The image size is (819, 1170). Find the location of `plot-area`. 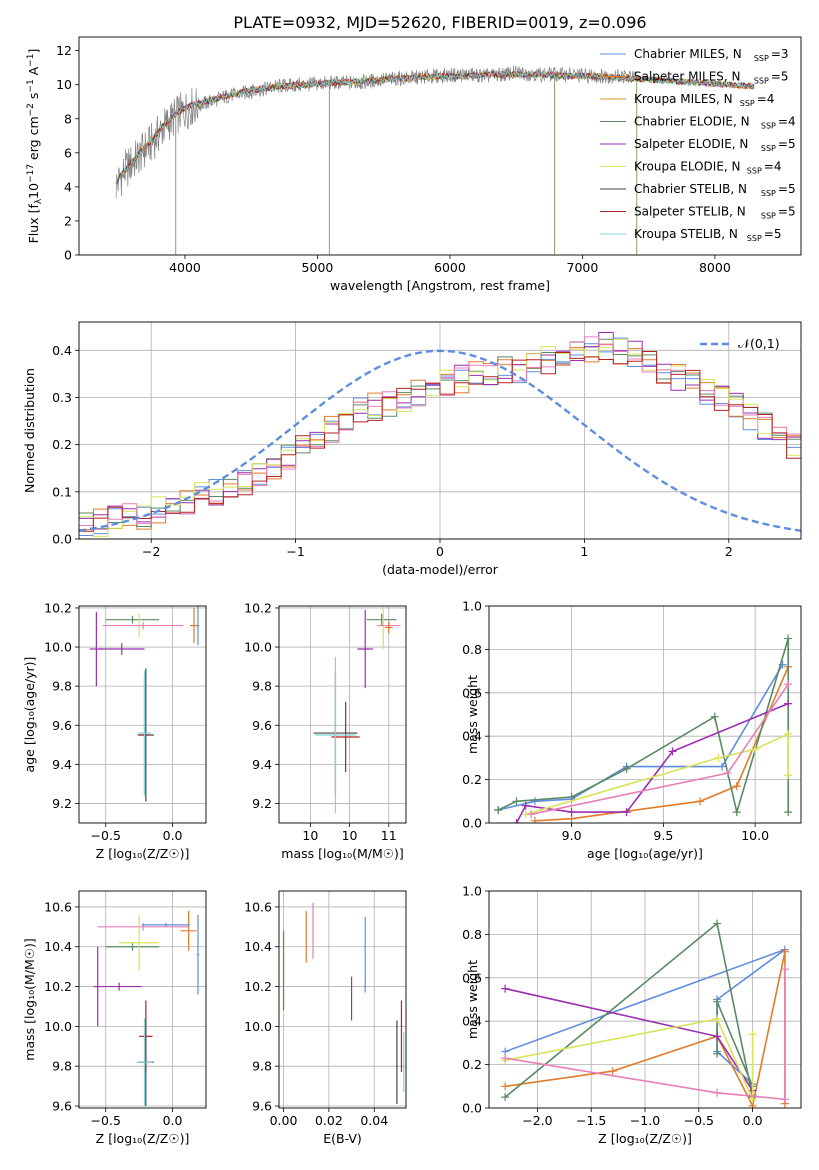

plot-area is located at coordinates (343, 1003).